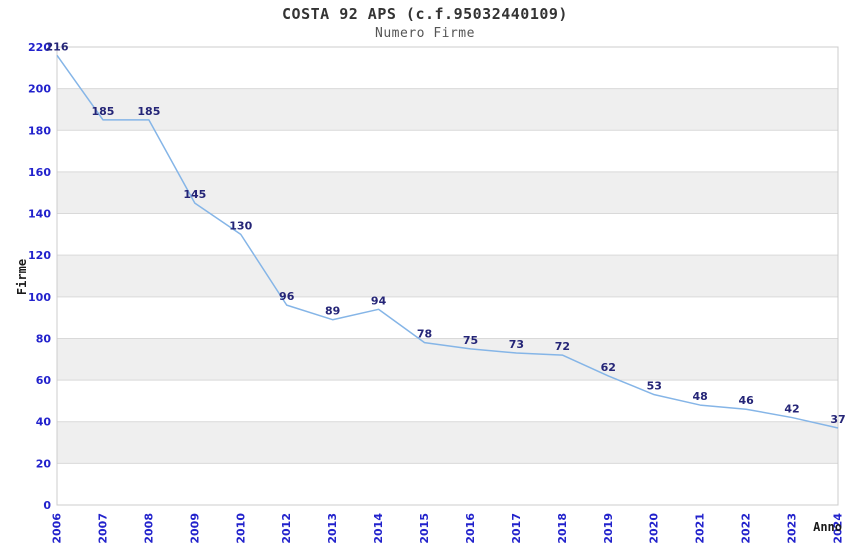 The image size is (850, 550). What do you see at coordinates (39, 172) in the screenshot?
I see `y-tick-label: 160` at bounding box center [39, 172].